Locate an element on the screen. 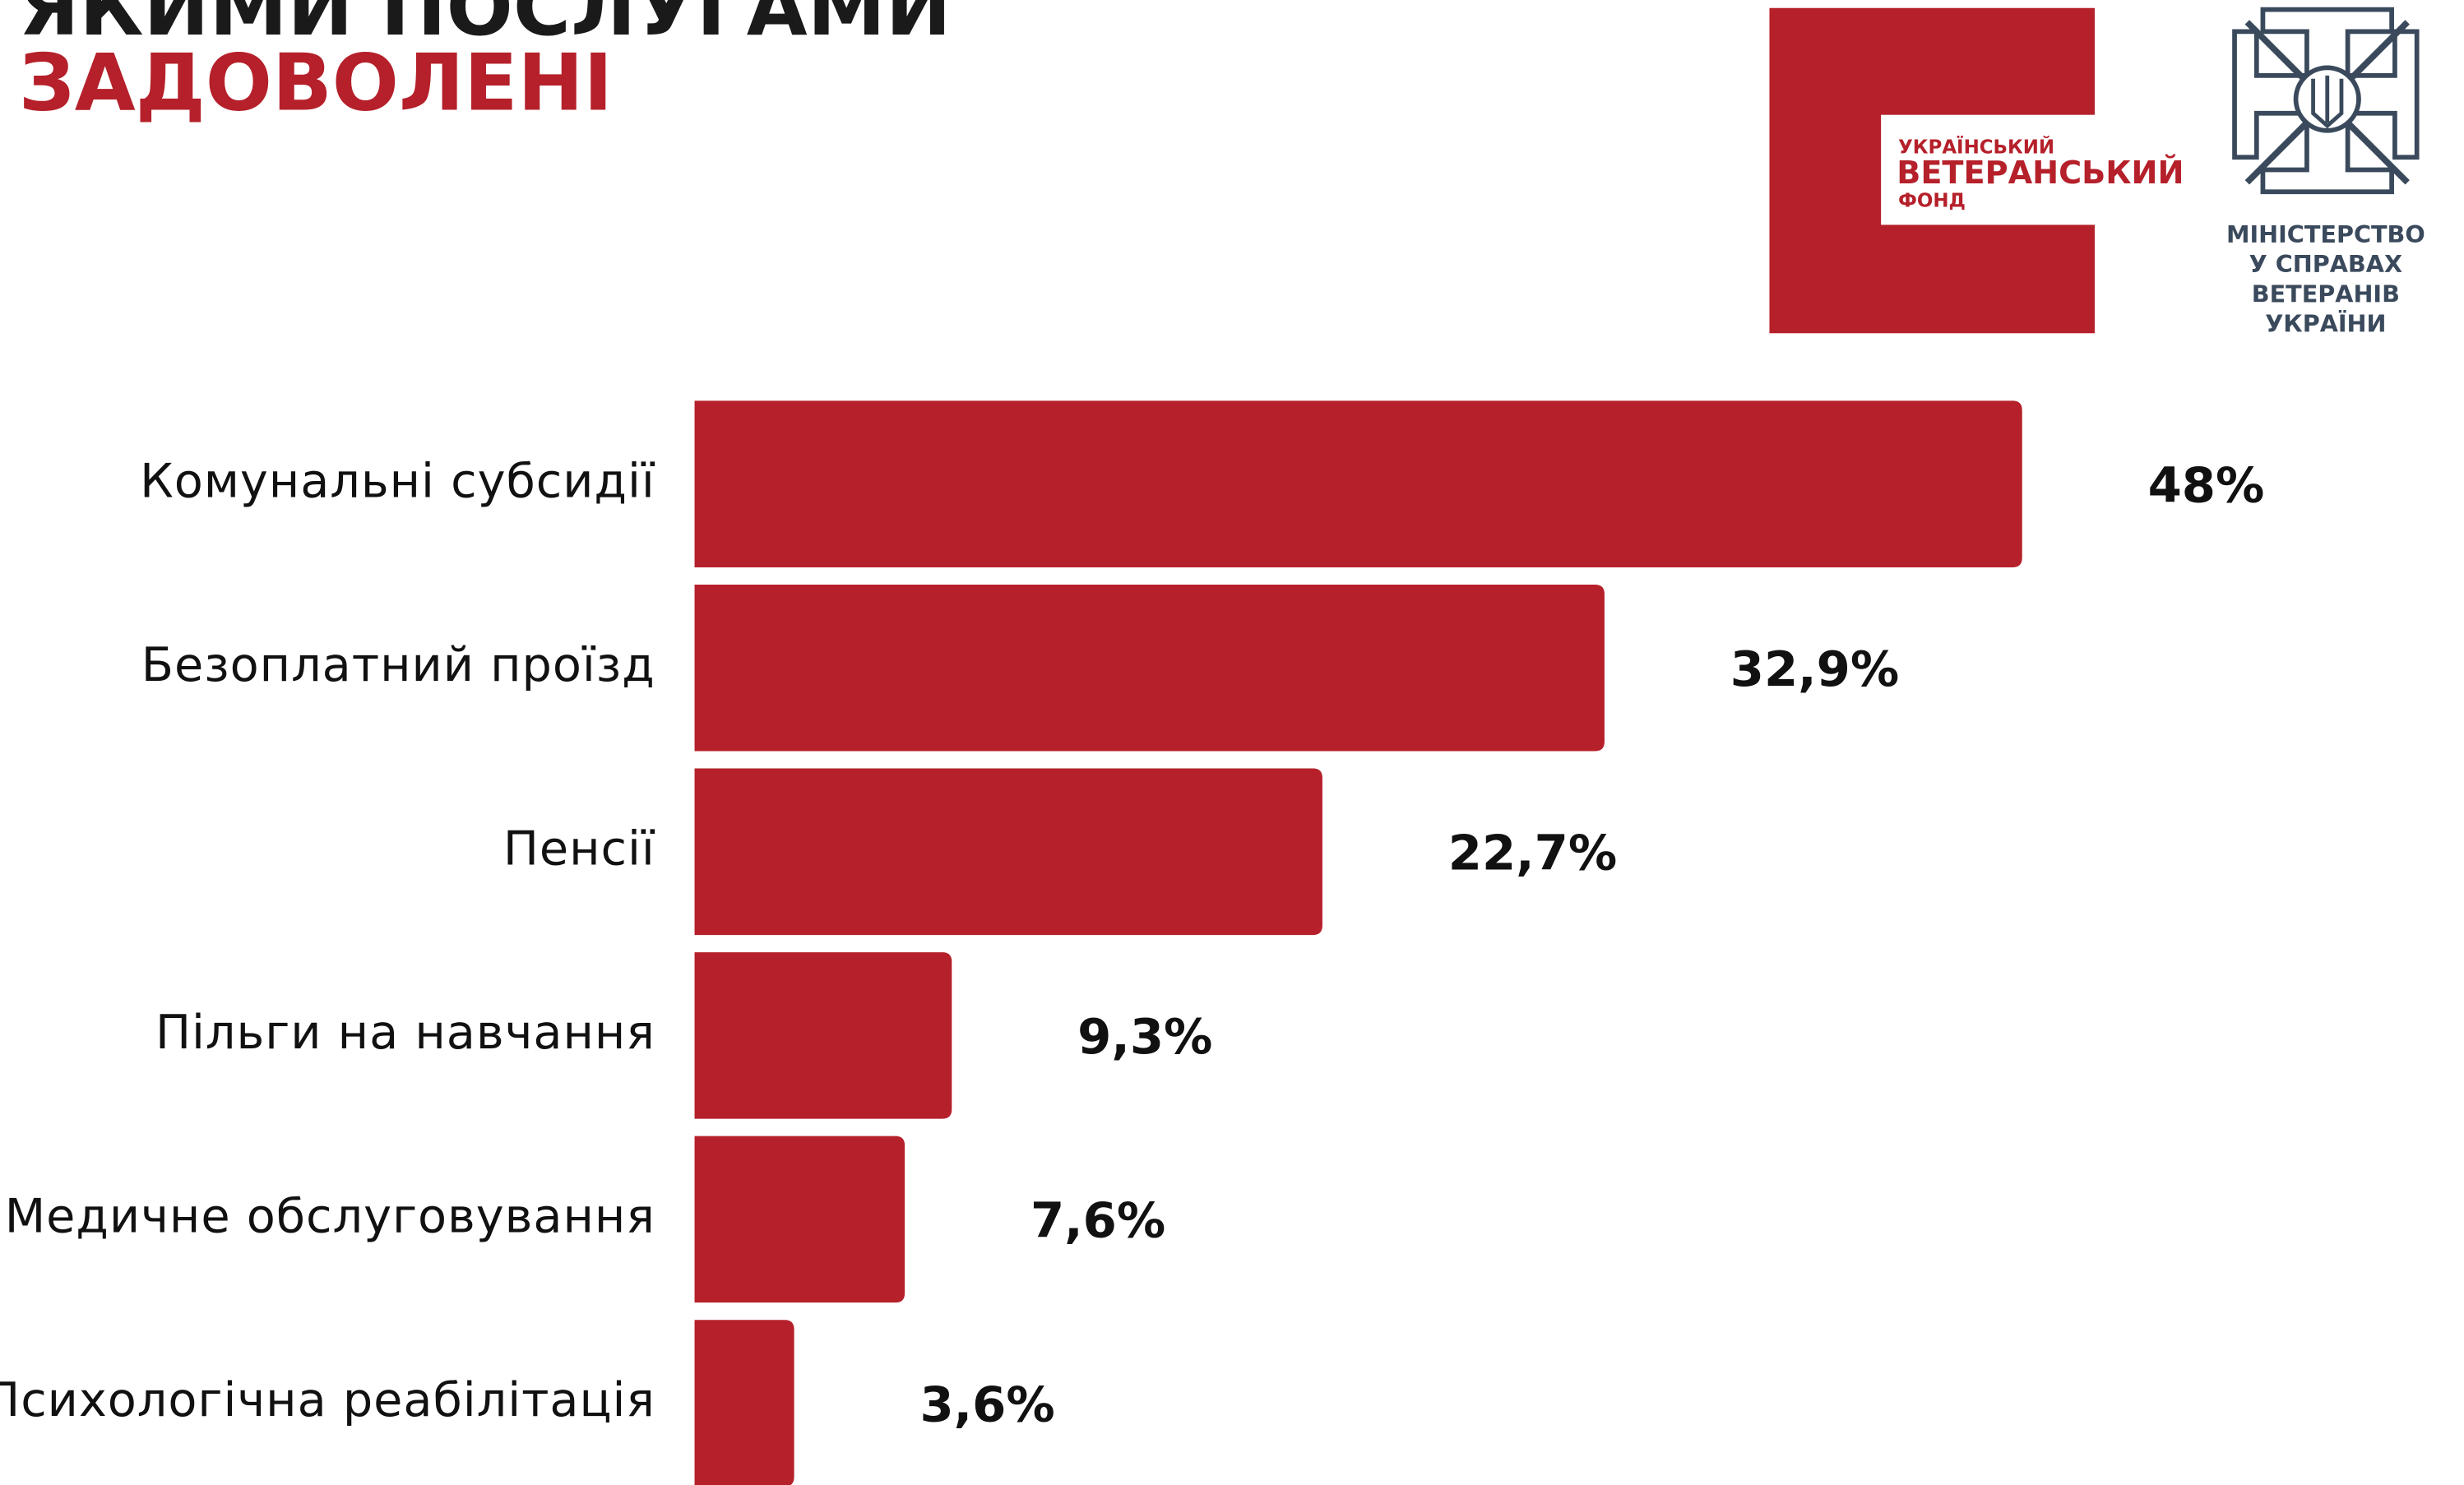 The image size is (2464, 1485). fund-logo-text: ВЕТЕРАНСЬКИЙ is located at coordinates (2040, 173).